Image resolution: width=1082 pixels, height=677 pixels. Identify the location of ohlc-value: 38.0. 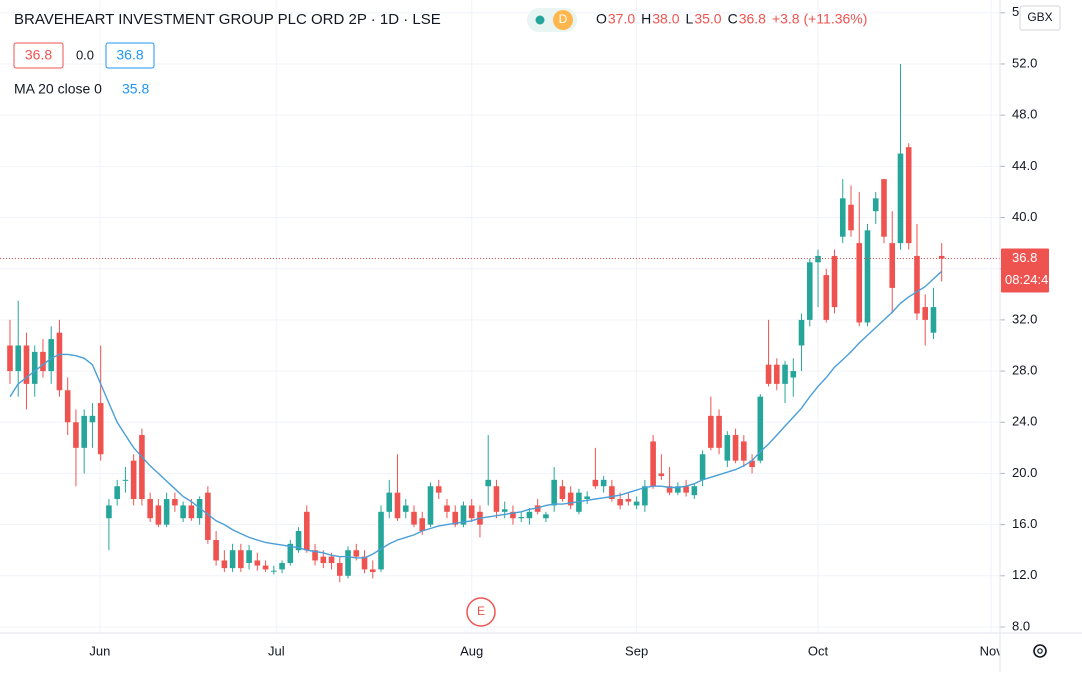
(665, 19).